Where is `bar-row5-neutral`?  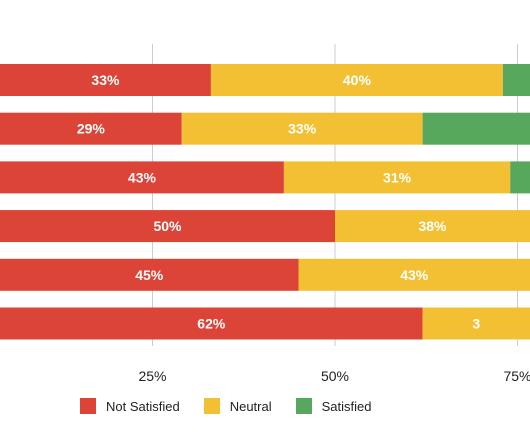
bar-row5-neutral is located at coordinates (414, 274).